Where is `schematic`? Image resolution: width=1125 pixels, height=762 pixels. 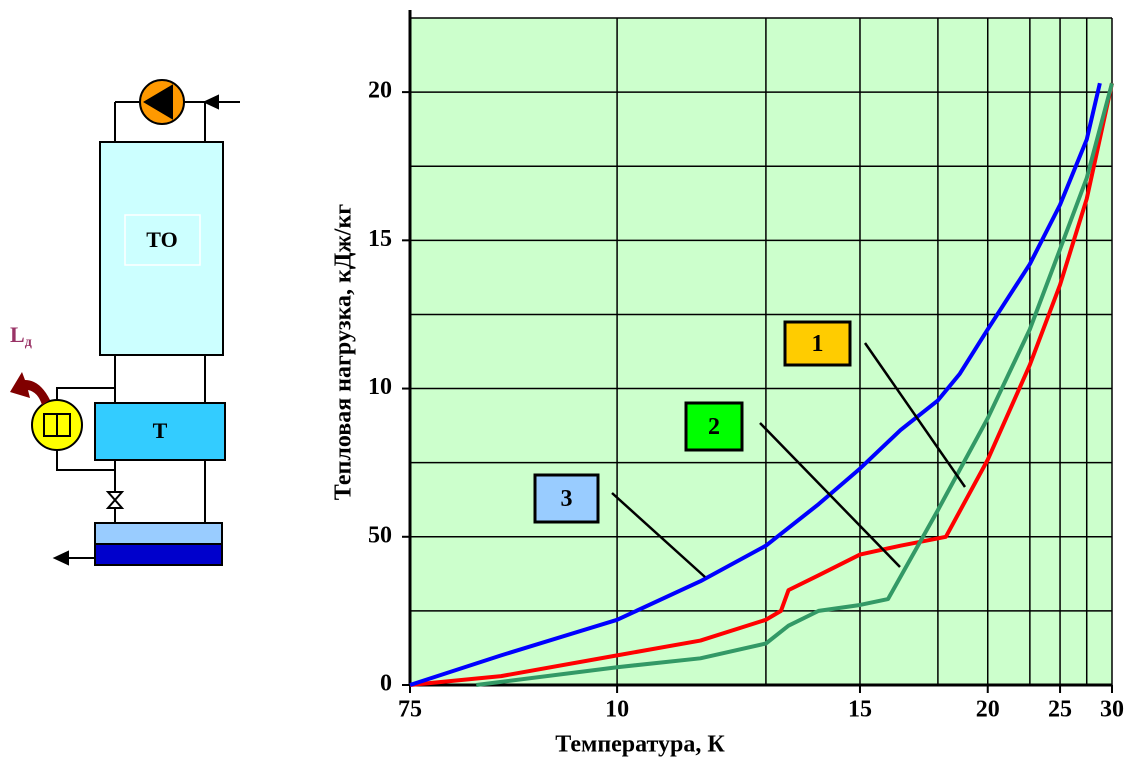 schematic is located at coordinates (125, 322).